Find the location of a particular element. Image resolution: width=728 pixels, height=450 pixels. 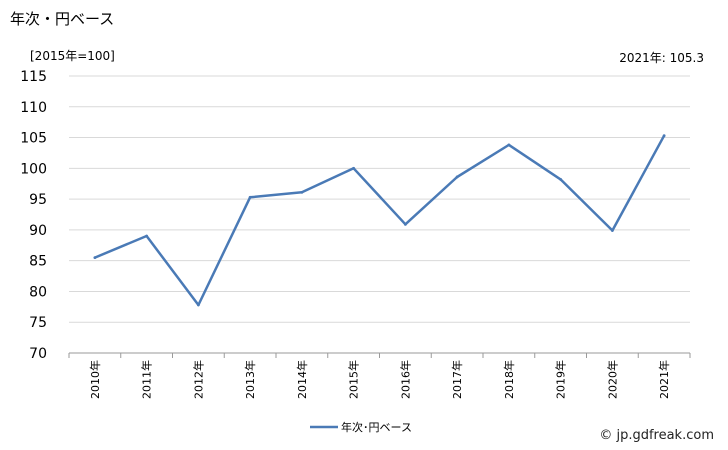

y-axis-ticks: 70 75 80 85 90 95 100 105 110 115 is located at coordinates (33, 215).